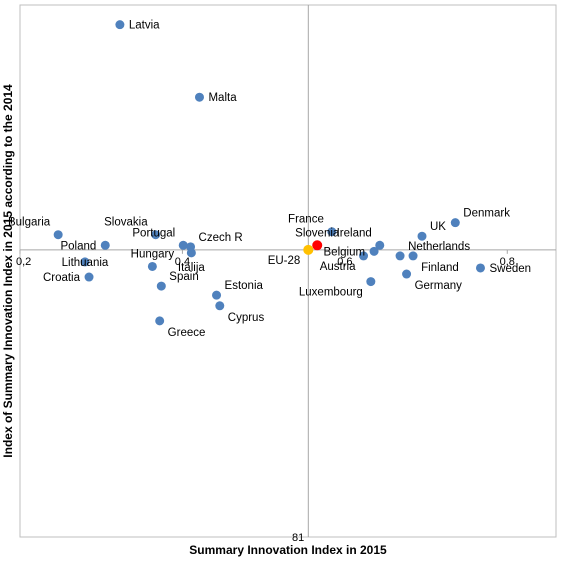 The height and width of the screenshot is (564, 579). Describe the element at coordinates (182, 262) in the screenshot. I see `x-tick-label: 0,4` at that location.